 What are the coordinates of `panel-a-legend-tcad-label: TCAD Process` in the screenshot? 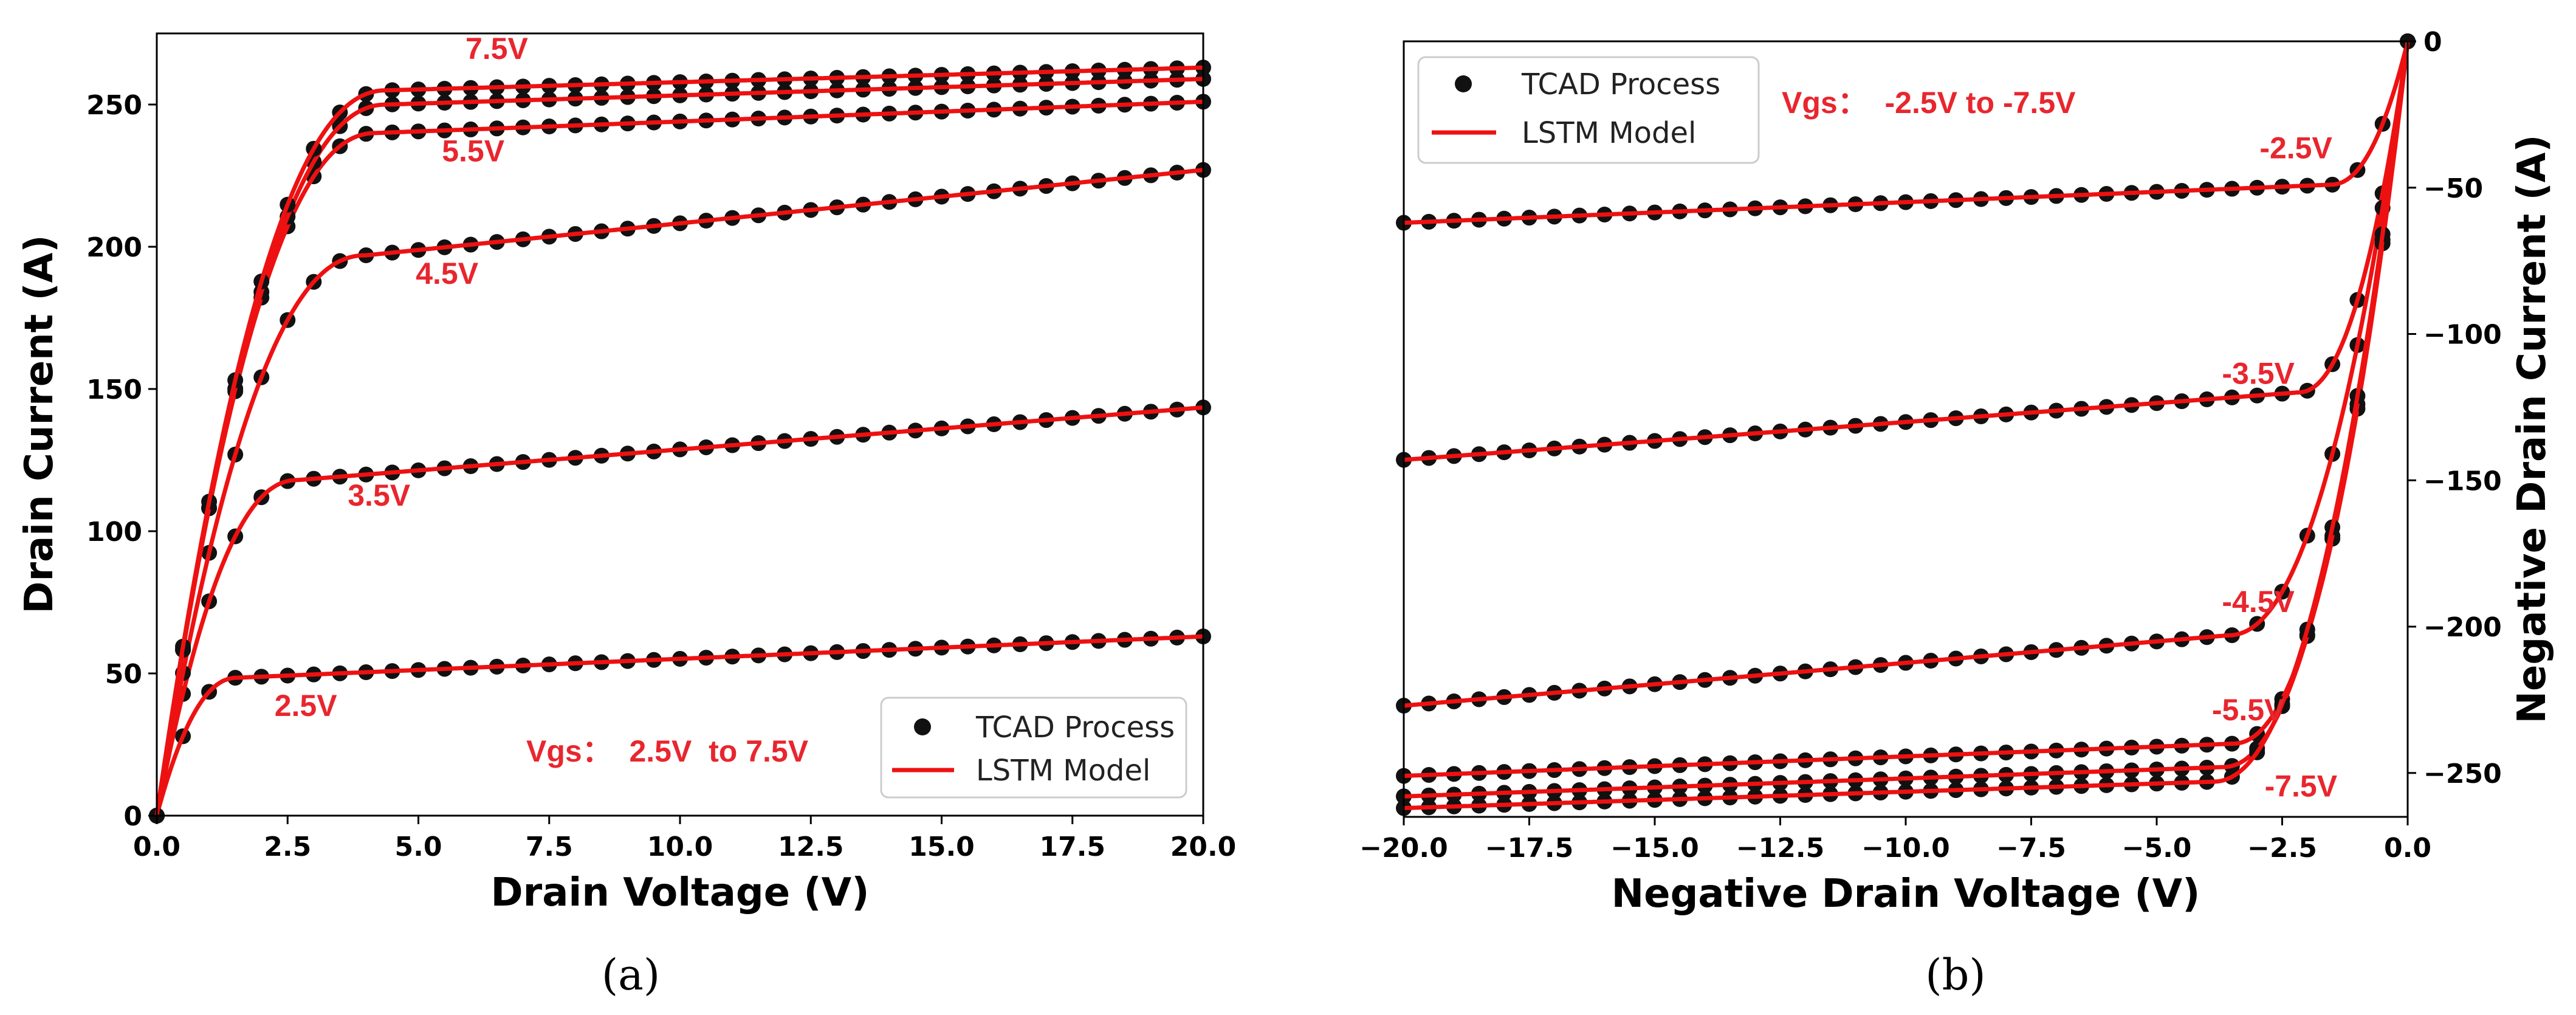 It's located at (1075, 727).